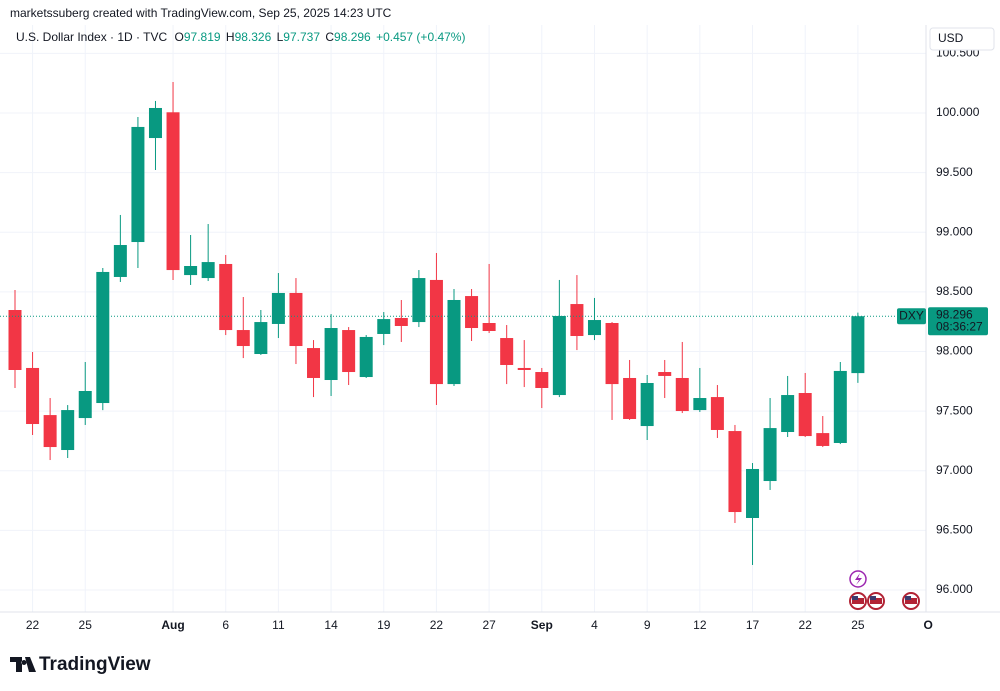  I want to click on logo: TradingView, so click(80, 664).